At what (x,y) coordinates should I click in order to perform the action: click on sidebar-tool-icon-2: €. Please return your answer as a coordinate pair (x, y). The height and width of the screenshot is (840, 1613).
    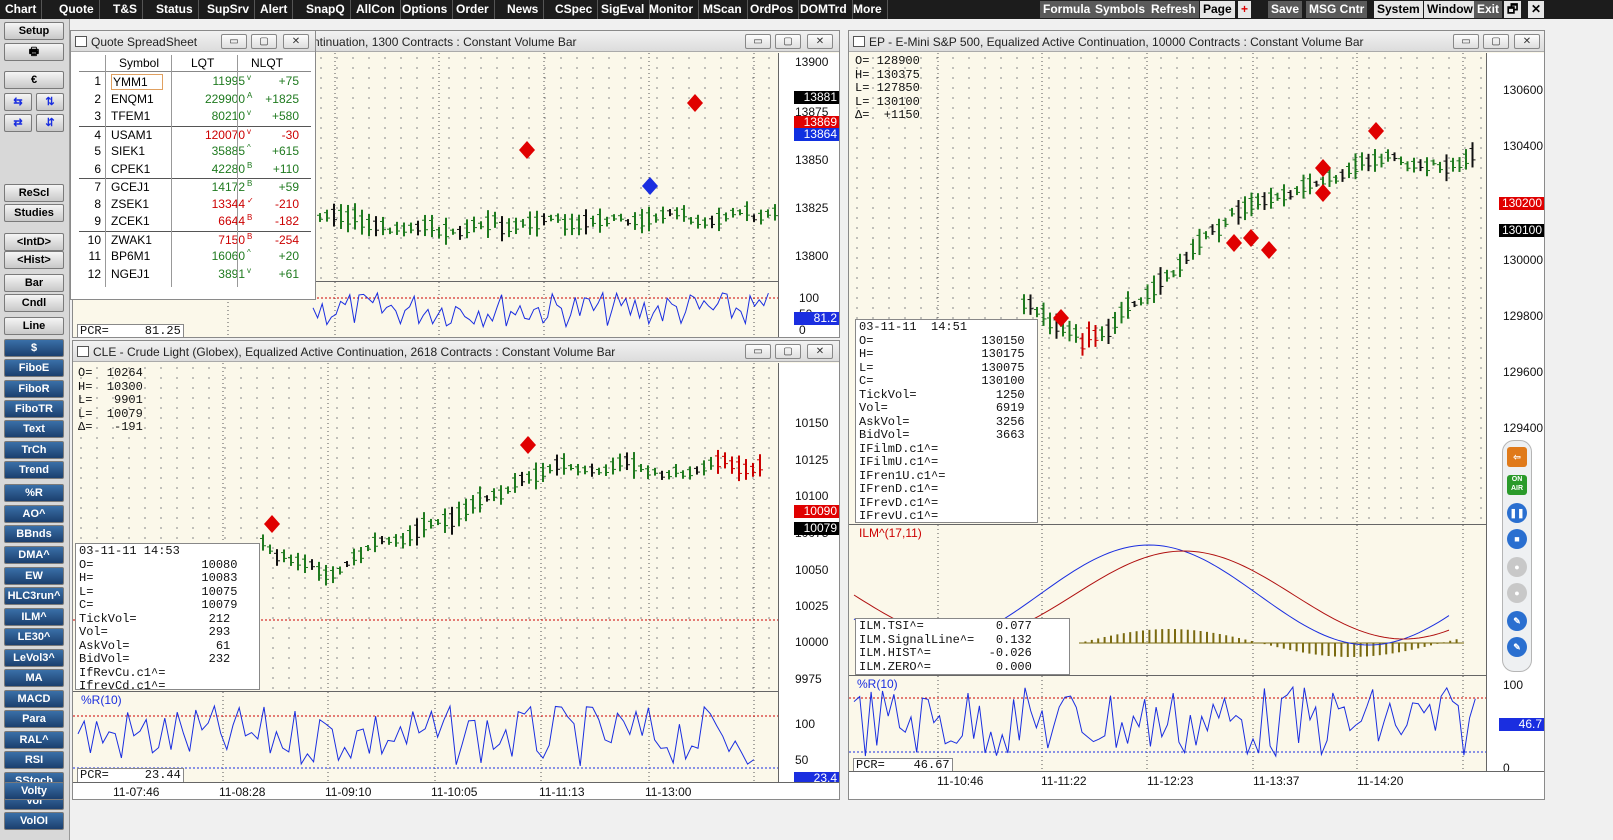
    Looking at the image, I should click on (34, 80).